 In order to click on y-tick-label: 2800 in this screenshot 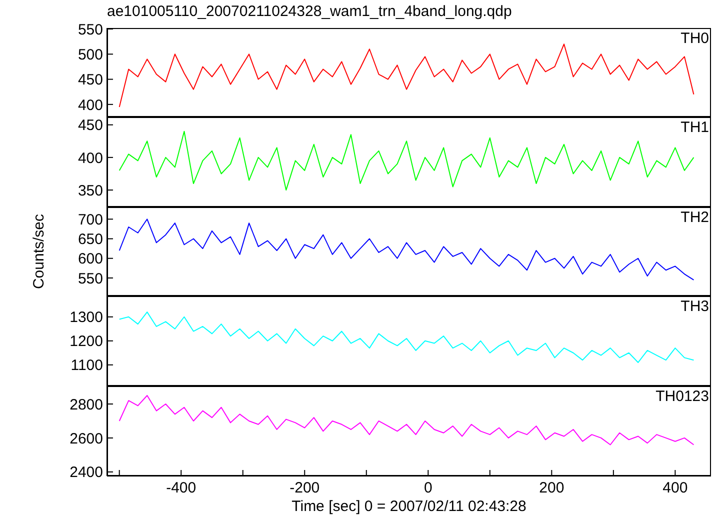, I will do `click(86, 405)`.